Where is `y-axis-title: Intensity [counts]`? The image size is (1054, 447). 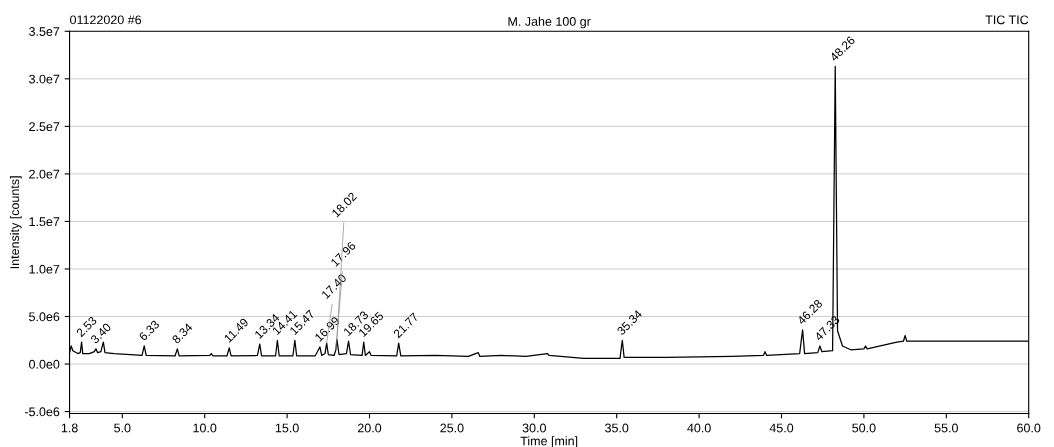
y-axis-title: Intensity [counts] is located at coordinates (15, 222).